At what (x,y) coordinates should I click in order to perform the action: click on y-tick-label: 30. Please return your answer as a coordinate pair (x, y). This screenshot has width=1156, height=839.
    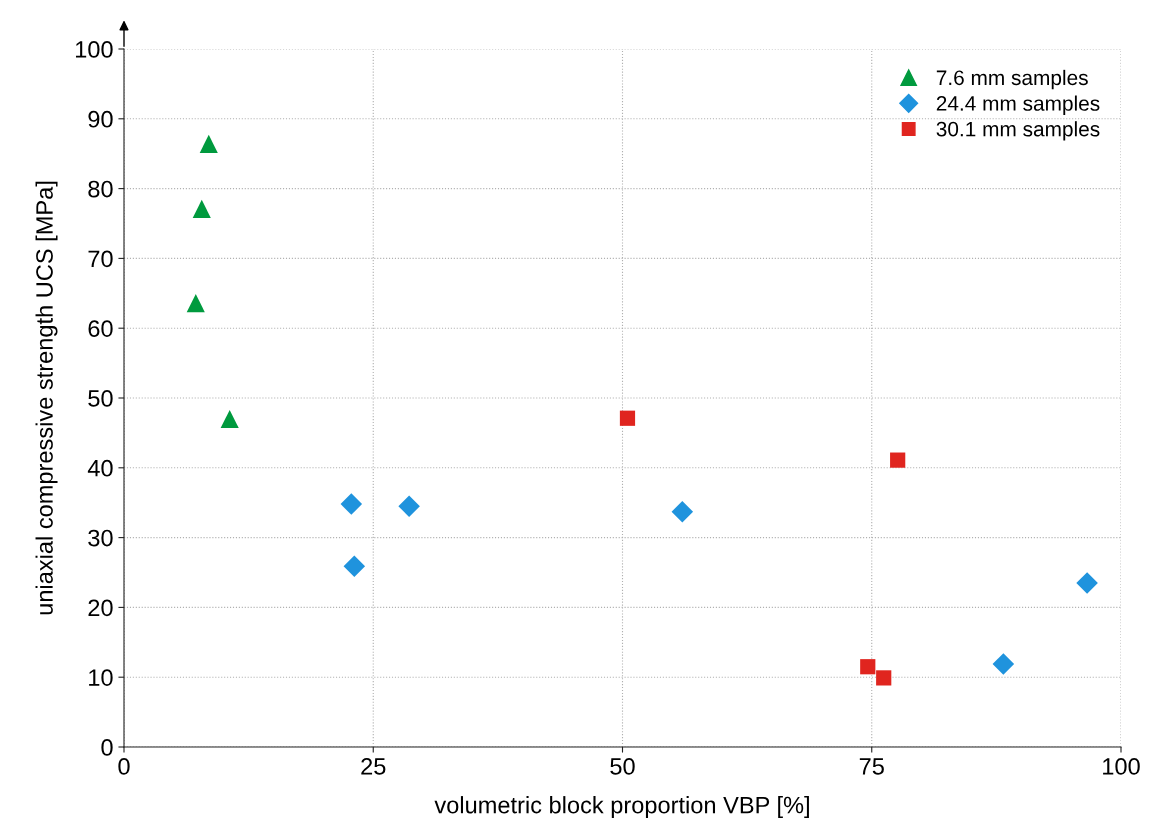
    Looking at the image, I should click on (100, 538).